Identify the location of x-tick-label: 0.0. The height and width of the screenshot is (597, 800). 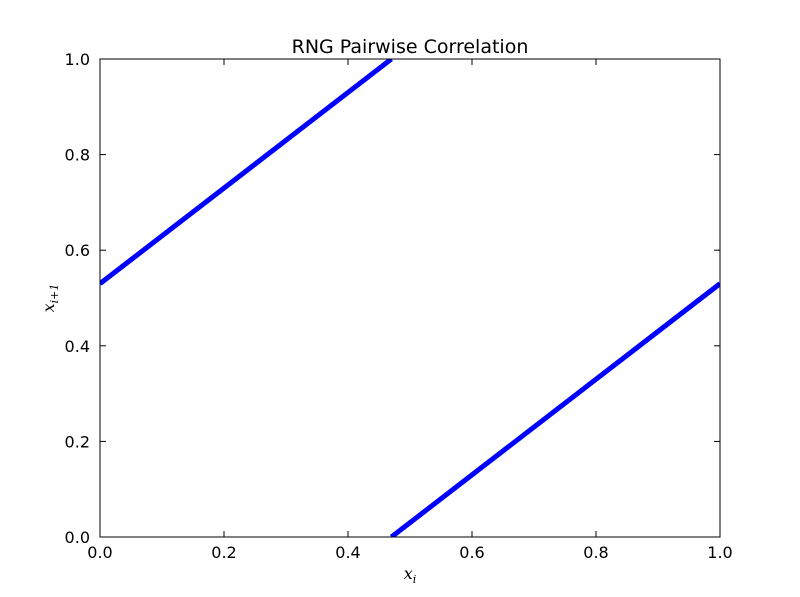
(99, 552).